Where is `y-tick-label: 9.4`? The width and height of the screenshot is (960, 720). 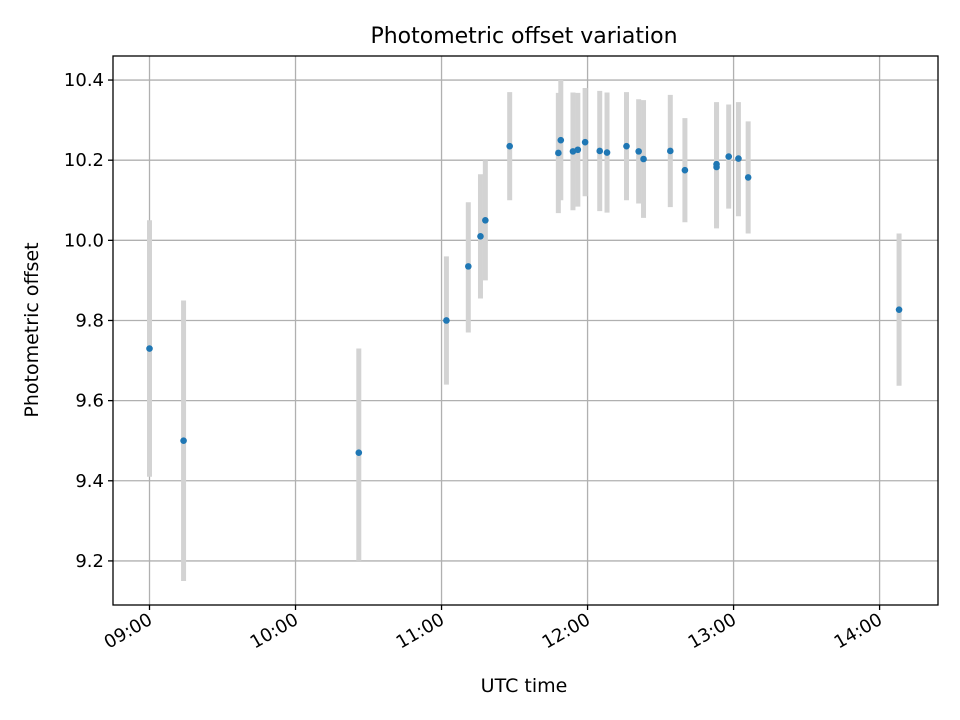 y-tick-label: 9.4 is located at coordinates (89, 481).